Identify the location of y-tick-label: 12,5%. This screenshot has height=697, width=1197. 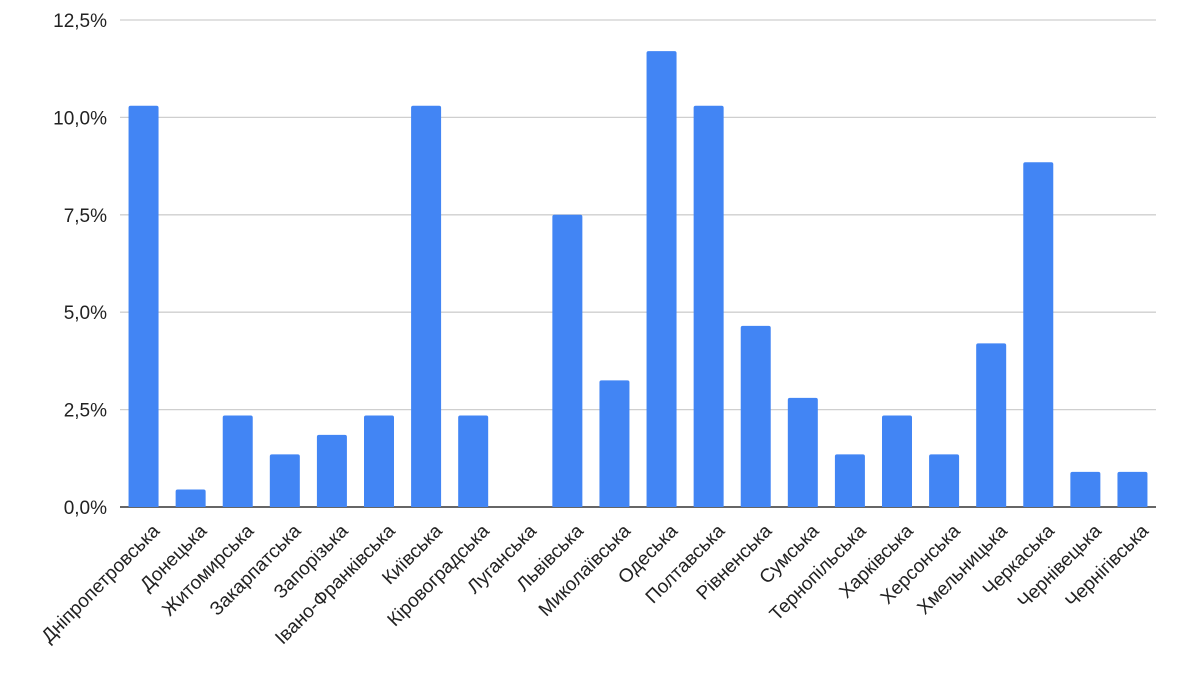
(80, 21).